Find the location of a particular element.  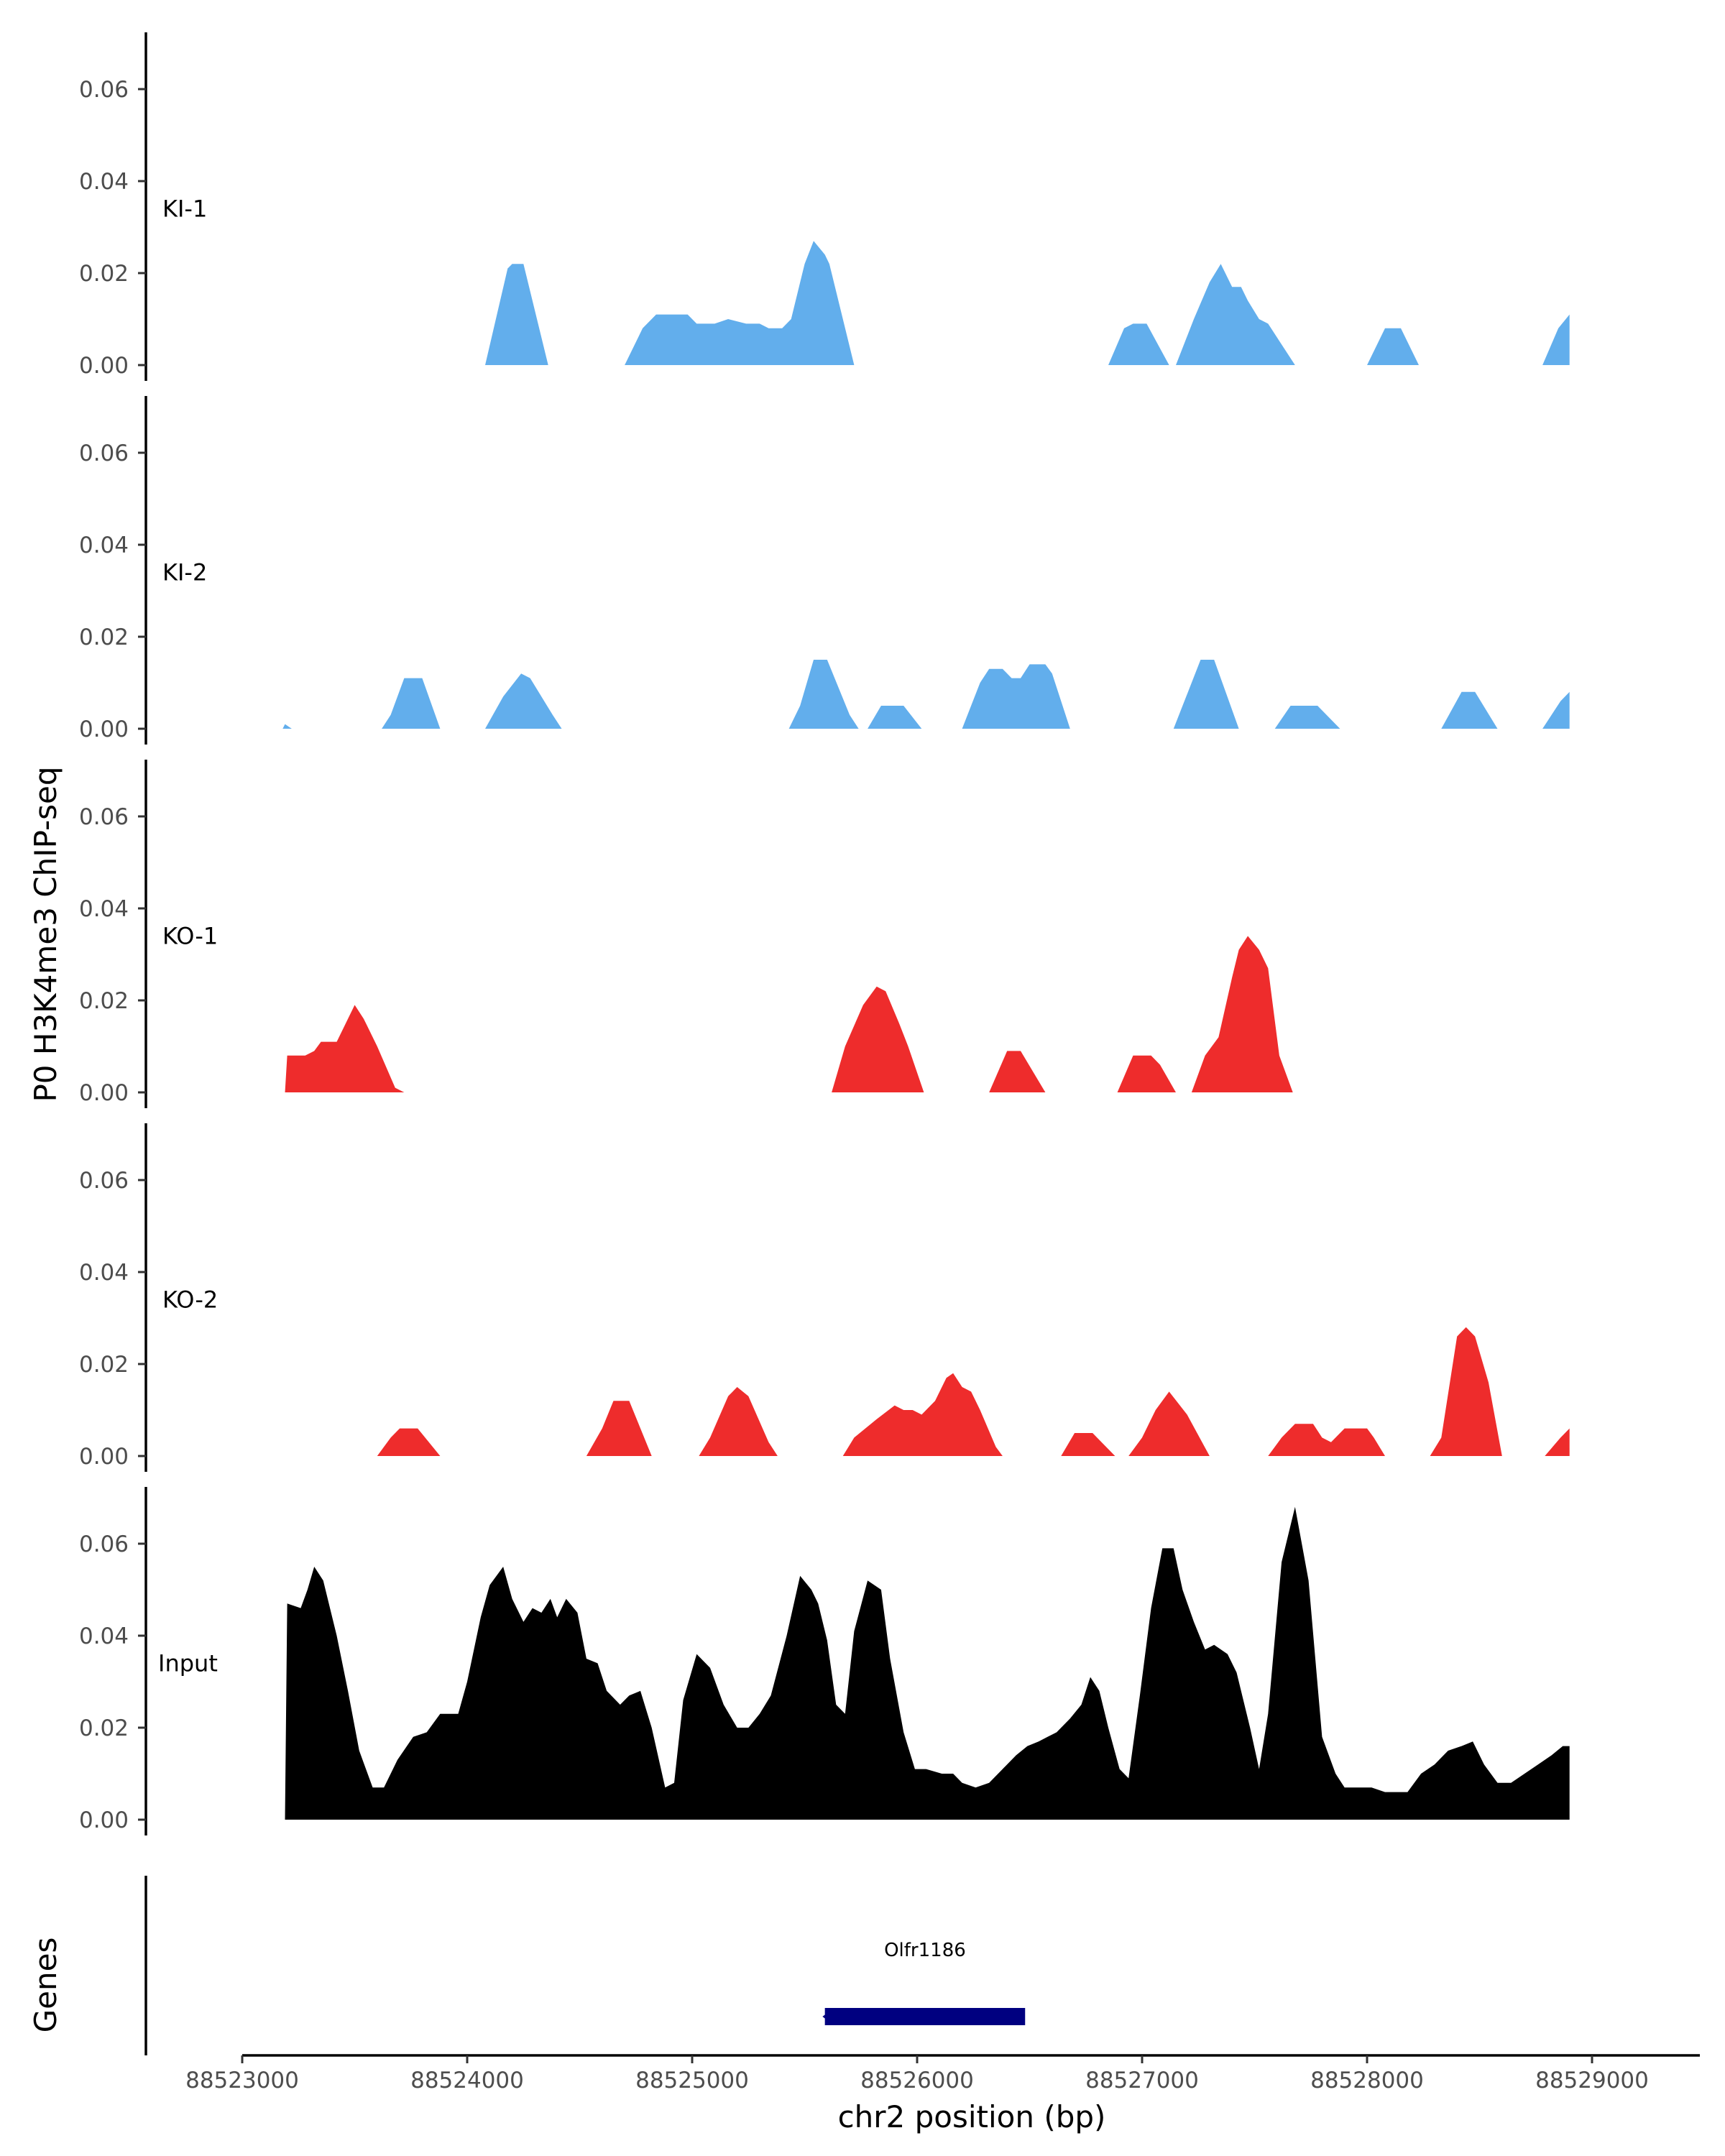

x-tick-label: 88524000 is located at coordinates (467, 2080).